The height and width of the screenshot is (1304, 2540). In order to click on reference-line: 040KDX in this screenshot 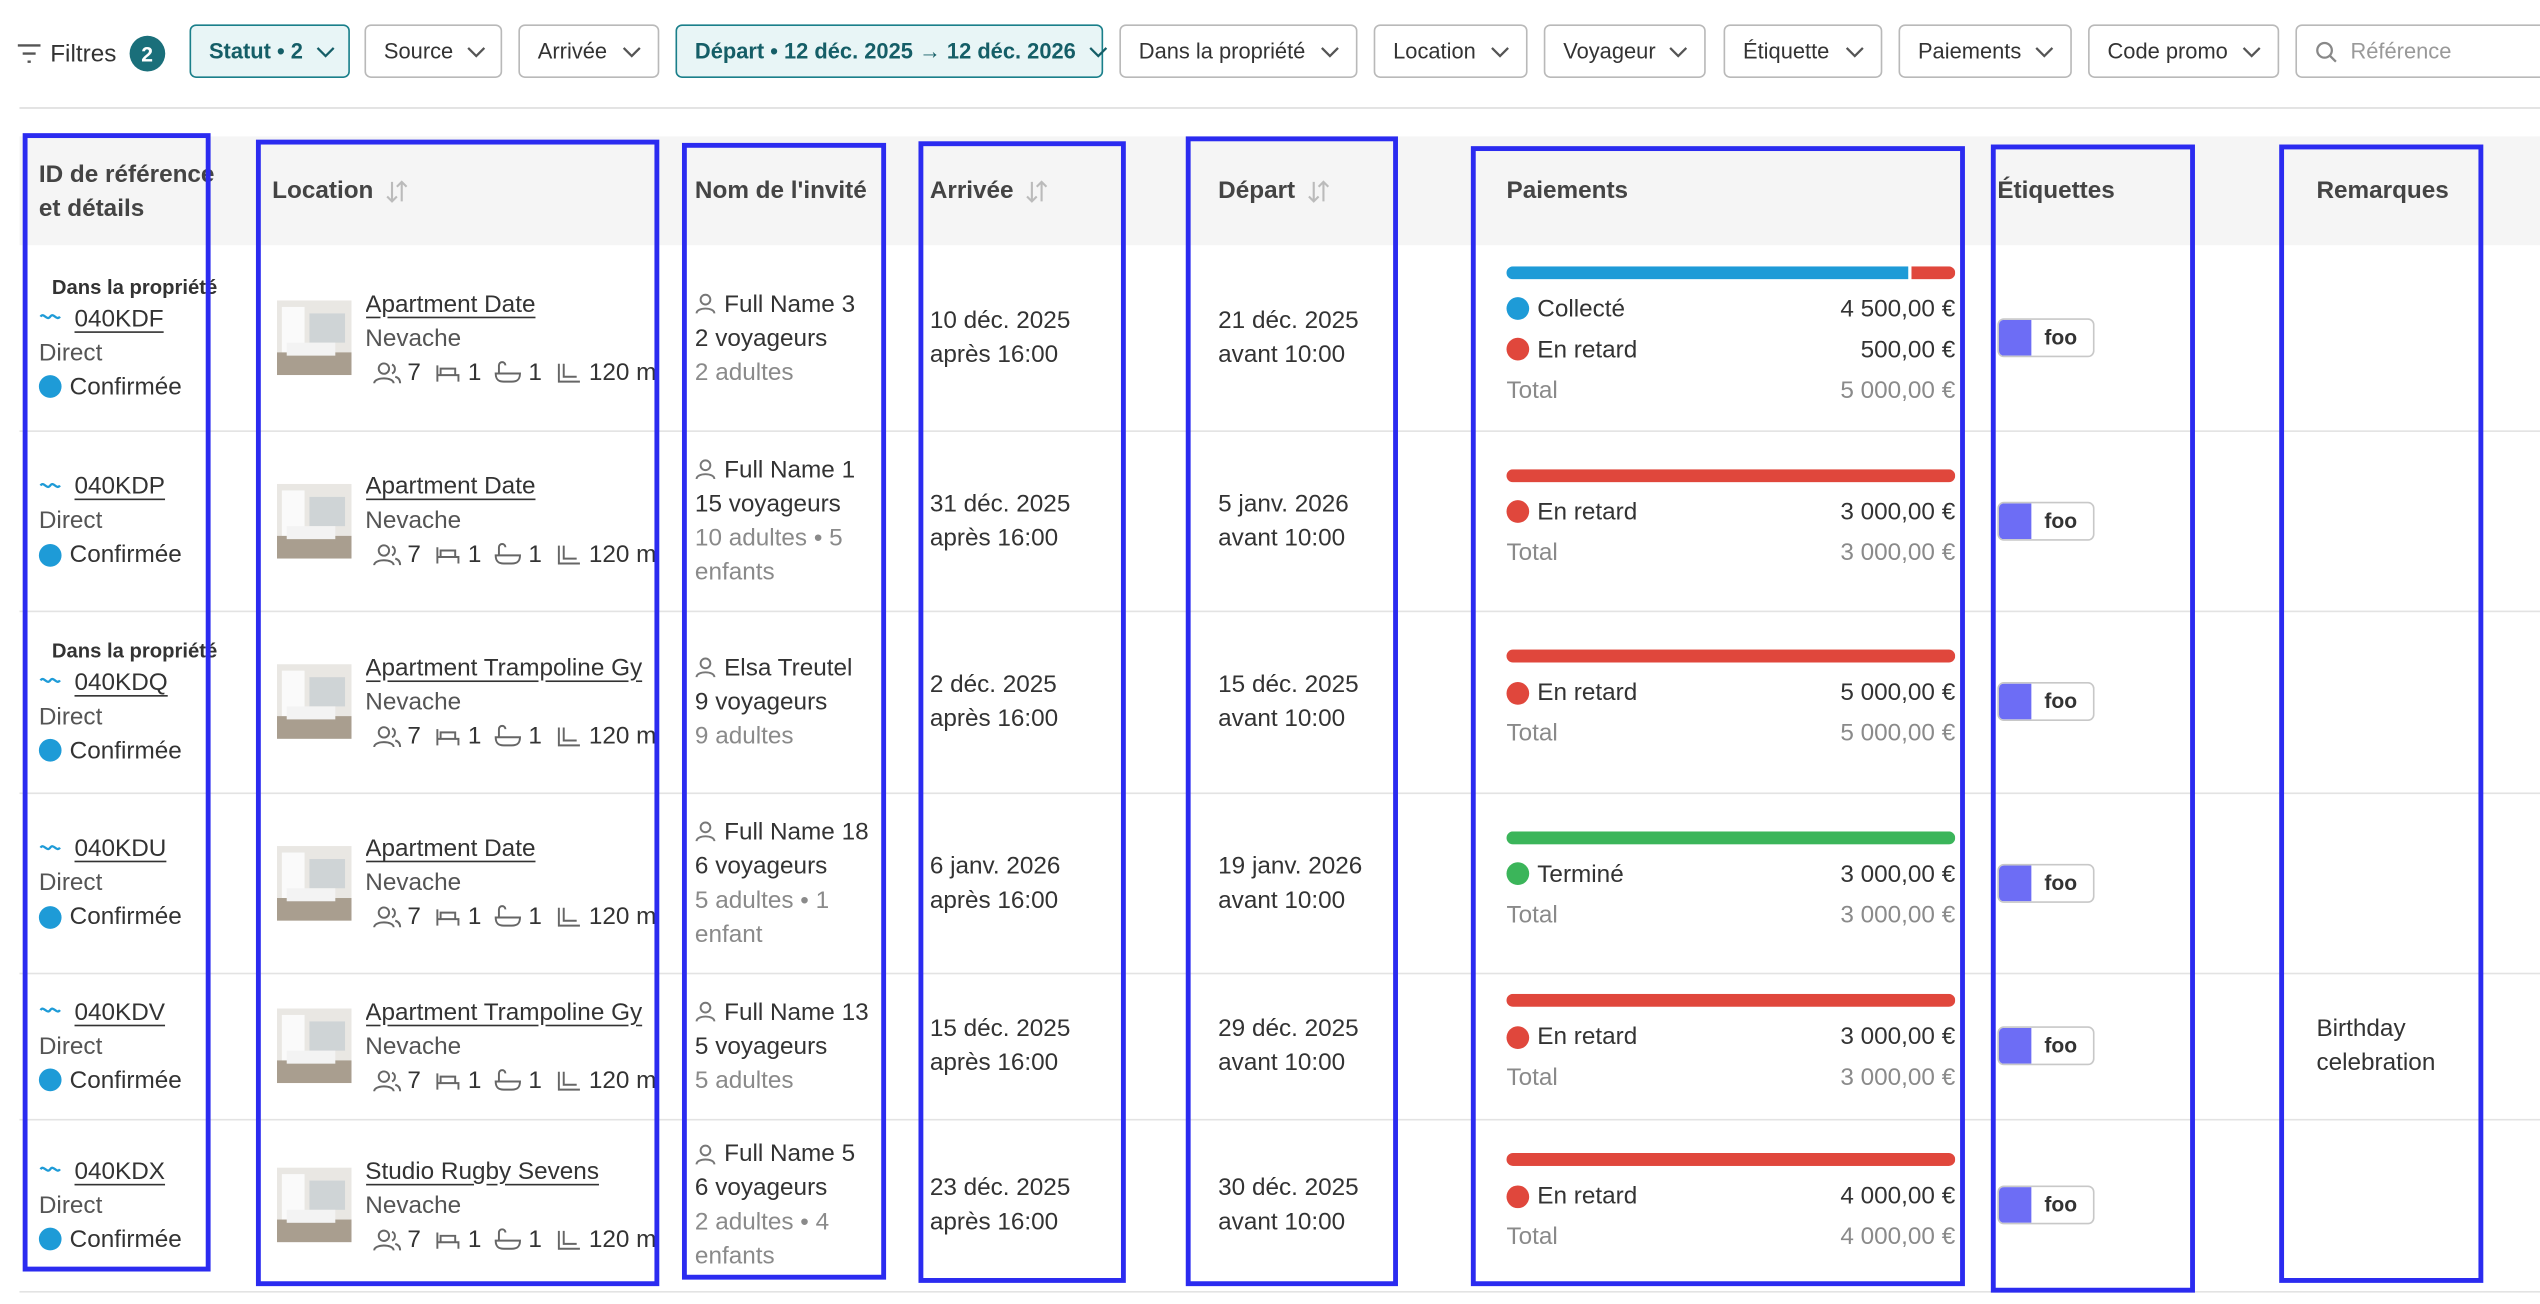, I will do `click(132, 1171)`.